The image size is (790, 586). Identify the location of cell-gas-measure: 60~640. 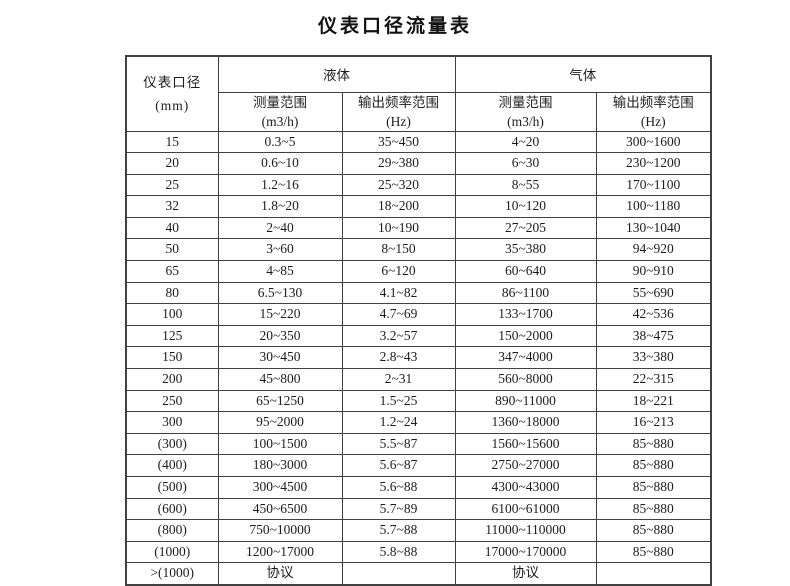
(525, 271).